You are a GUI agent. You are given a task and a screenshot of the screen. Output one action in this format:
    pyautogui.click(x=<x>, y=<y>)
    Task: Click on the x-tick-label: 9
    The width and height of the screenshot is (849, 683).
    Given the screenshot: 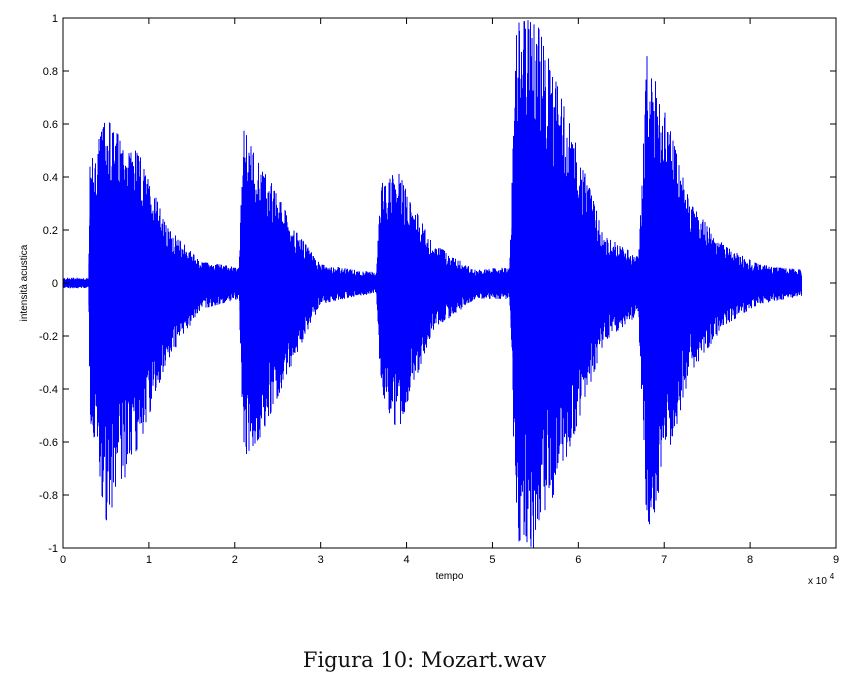 What is the action you would take?
    pyautogui.click(x=836, y=560)
    